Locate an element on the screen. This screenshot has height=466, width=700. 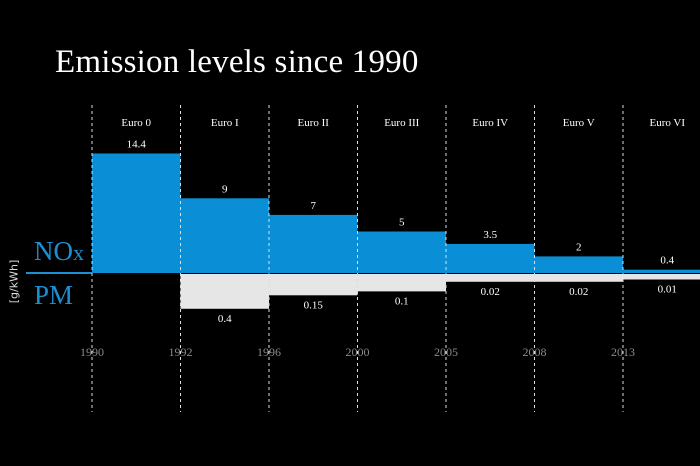
year-tick-label: 1990 is located at coordinates (92, 352).